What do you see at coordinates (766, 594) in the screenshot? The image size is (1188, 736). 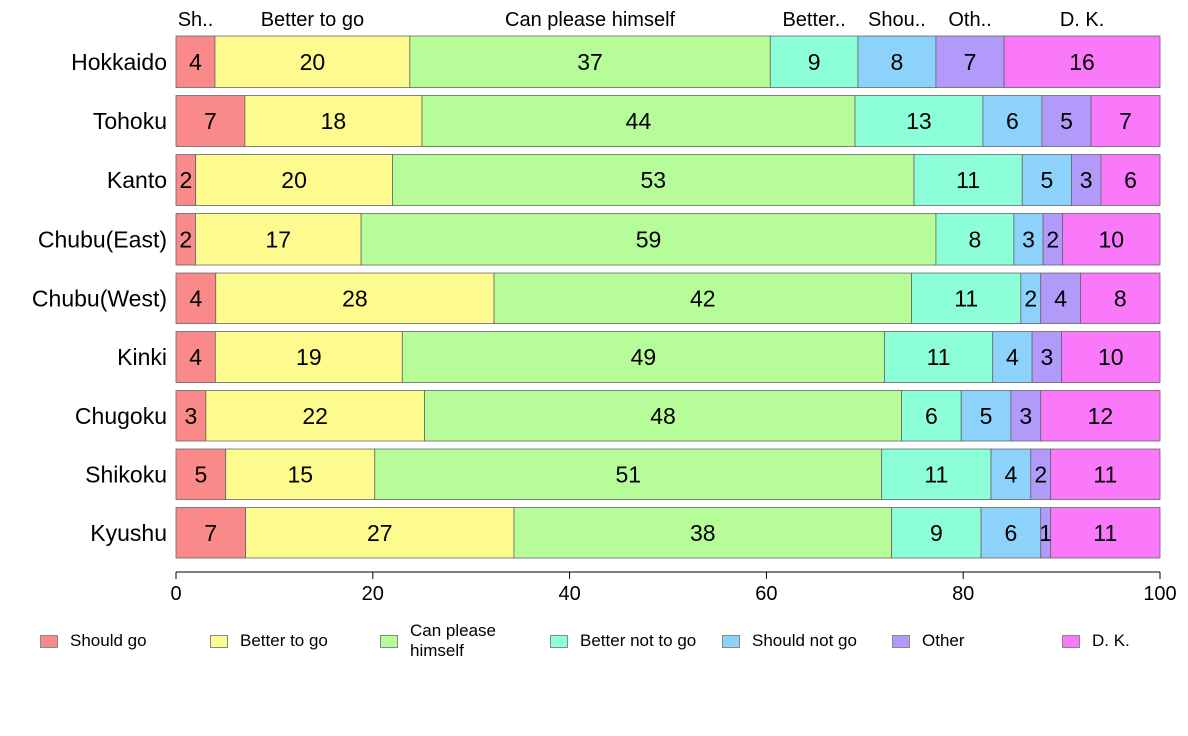 I see `x-tick-label: 60` at bounding box center [766, 594].